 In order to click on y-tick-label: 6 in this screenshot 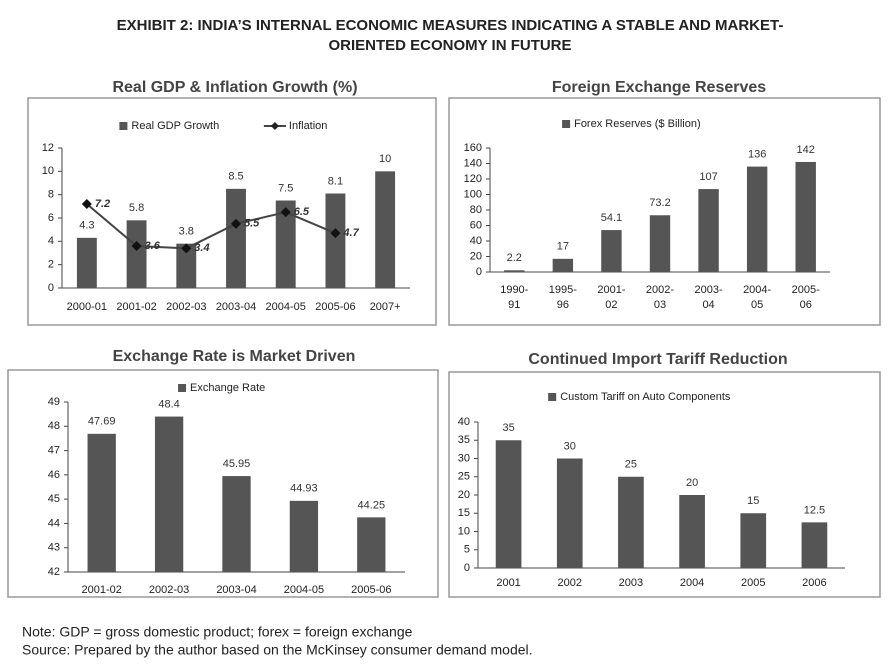, I will do `click(51, 218)`.